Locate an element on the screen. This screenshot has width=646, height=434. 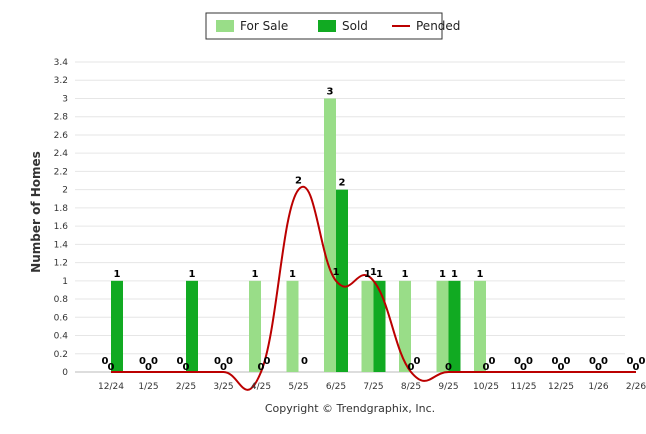
x-tick-label: 5/25 is located at coordinates (298, 387).